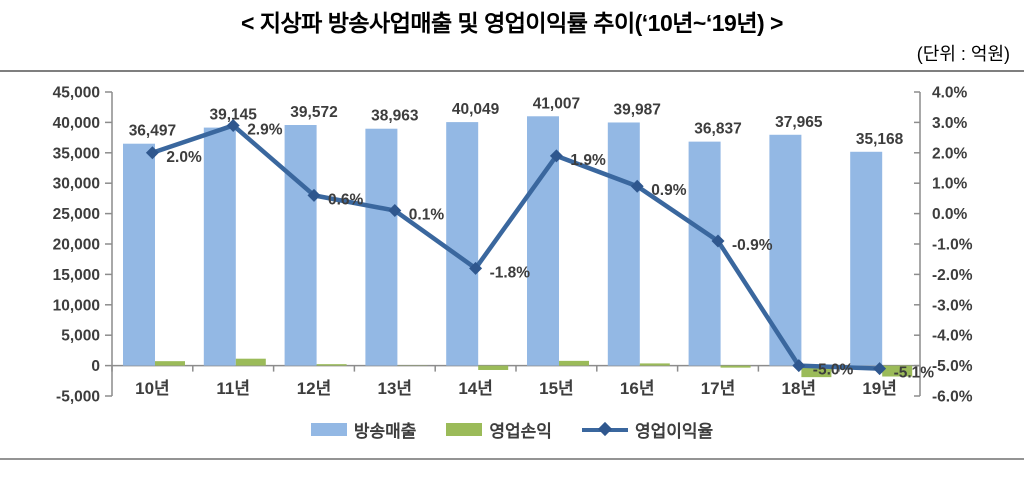  What do you see at coordinates (588, 160) in the screenshot?
I see `profit-rate-value-label: 1.9%` at bounding box center [588, 160].